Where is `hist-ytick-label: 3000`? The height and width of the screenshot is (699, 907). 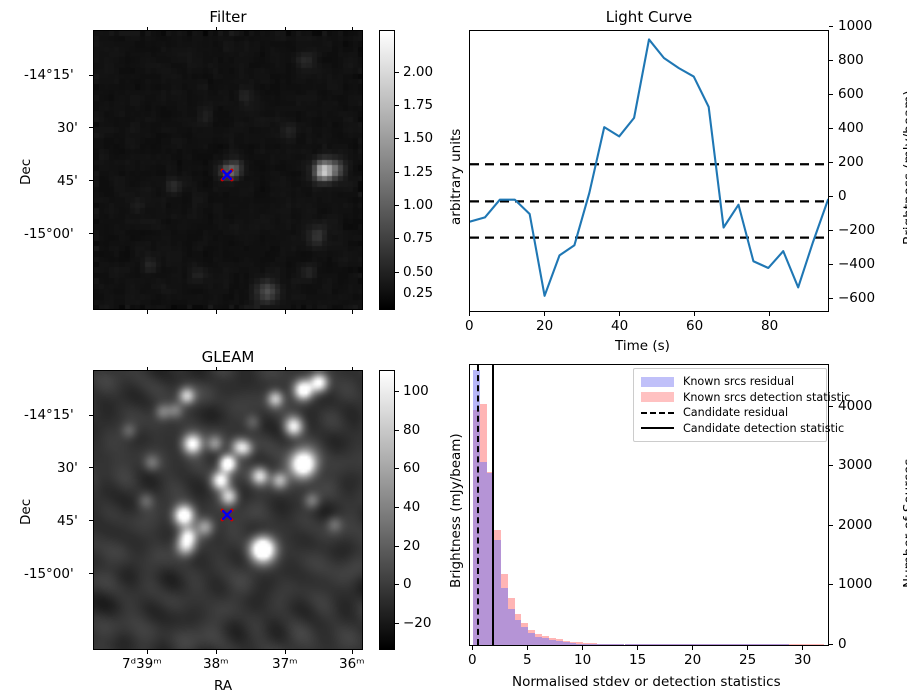
hist-ytick-label: 3000 is located at coordinates (855, 465).